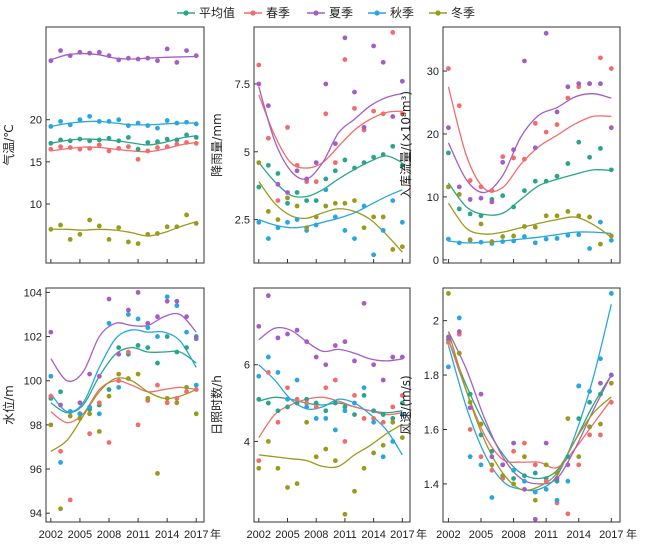 The image size is (646, 548). I want to click on plot-frame-temperature, so click(125, 145).